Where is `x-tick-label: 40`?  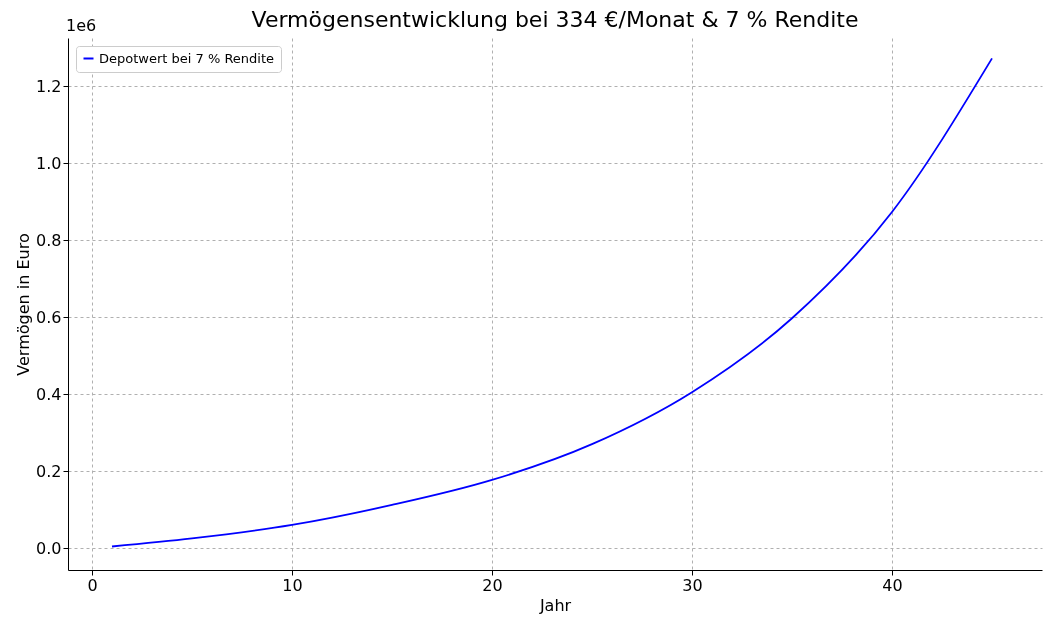
x-tick-label: 40 is located at coordinates (892, 585).